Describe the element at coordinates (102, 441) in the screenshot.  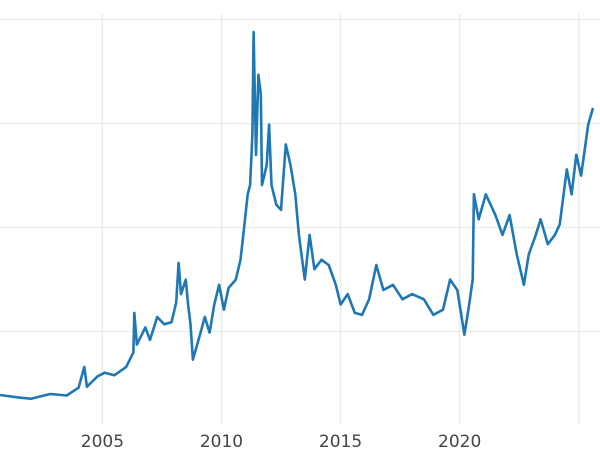
I see `x-tick-label-2005: 2005` at that location.